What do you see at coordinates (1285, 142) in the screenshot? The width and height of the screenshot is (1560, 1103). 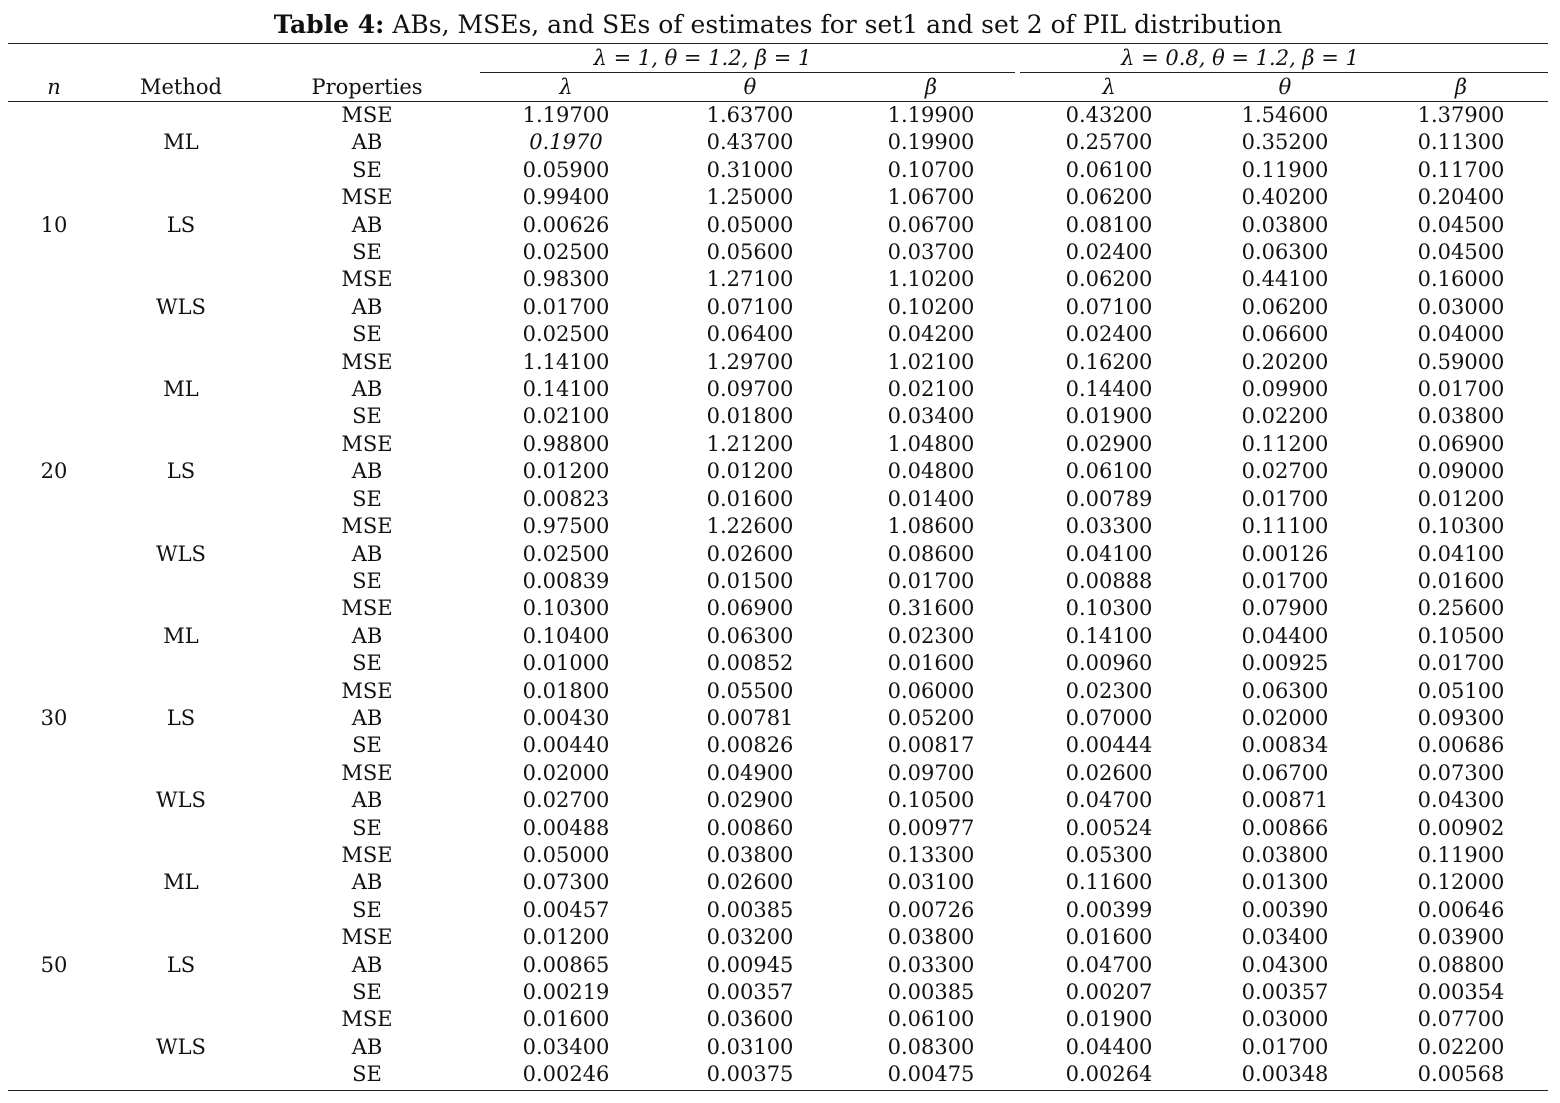 I see `value-cell-theta-set2: 0.35200` at bounding box center [1285, 142].